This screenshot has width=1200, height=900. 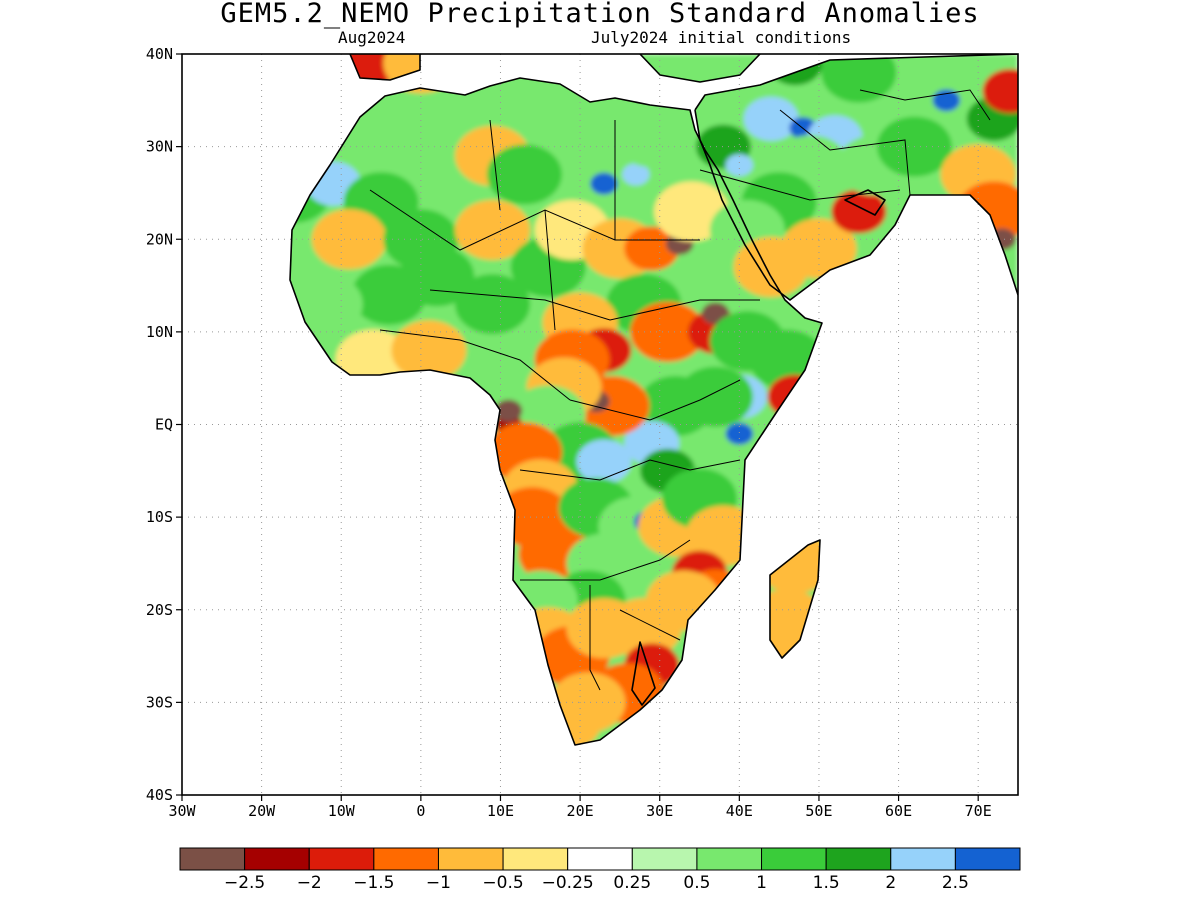 I want to click on colorbar-label: −0.25, so click(x=568, y=883).